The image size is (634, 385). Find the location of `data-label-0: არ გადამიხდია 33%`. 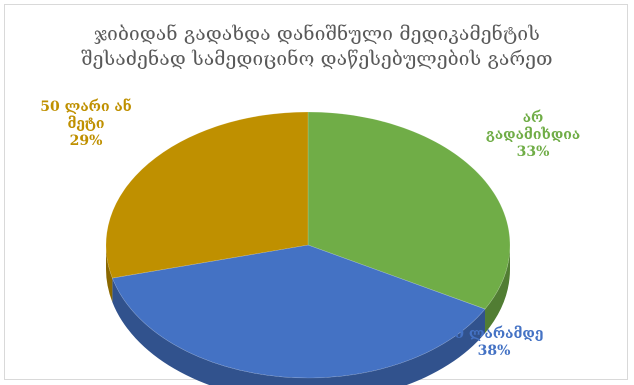

data-label-0: არ გადამიხდია 33% is located at coordinates (533, 135).